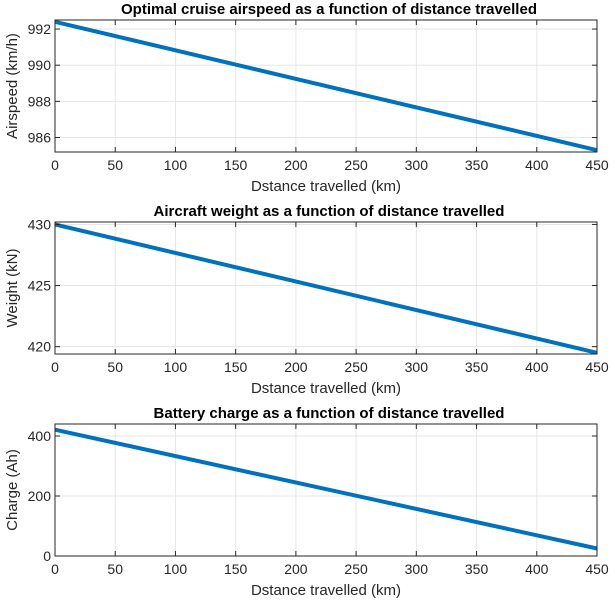  I want to click on y-tick-label: 988, so click(40, 101).